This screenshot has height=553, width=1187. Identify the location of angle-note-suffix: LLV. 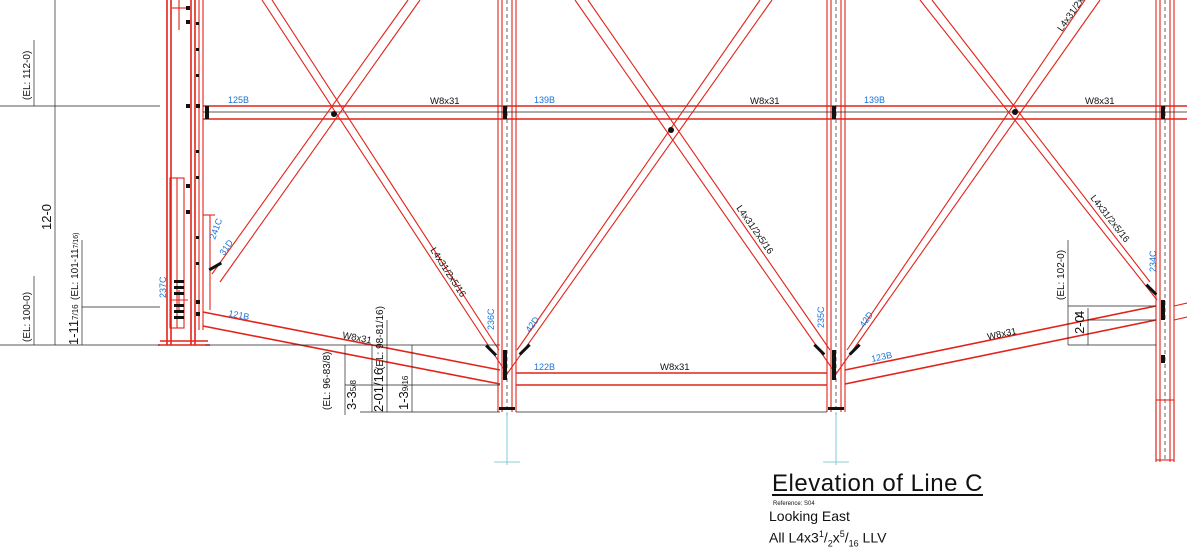
(872, 537).